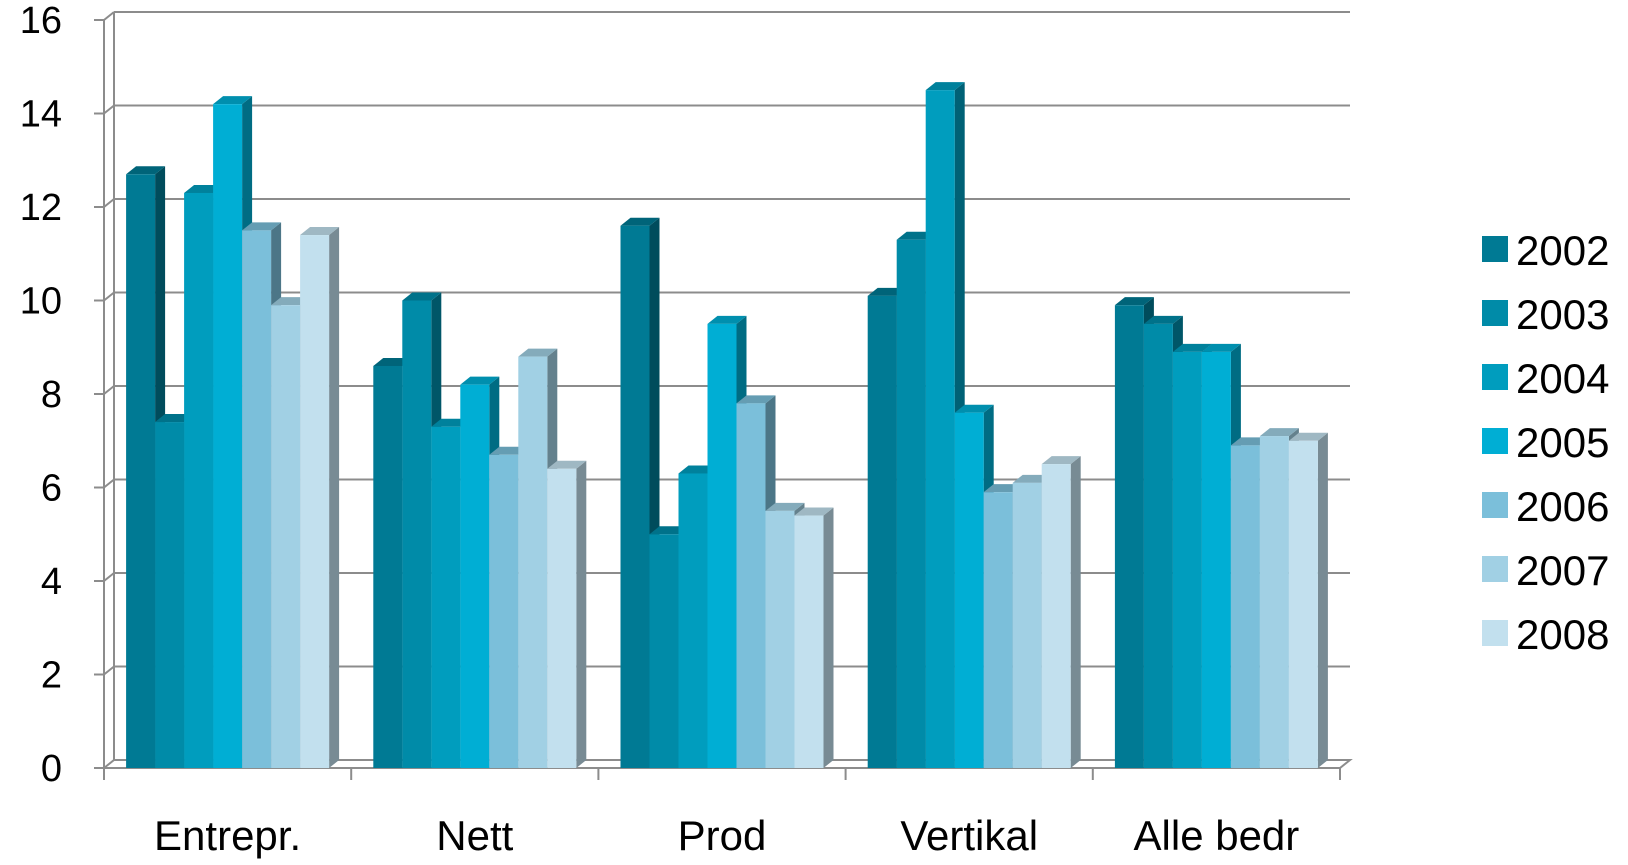  I want to click on legend-label: 2008, so click(1562, 634).